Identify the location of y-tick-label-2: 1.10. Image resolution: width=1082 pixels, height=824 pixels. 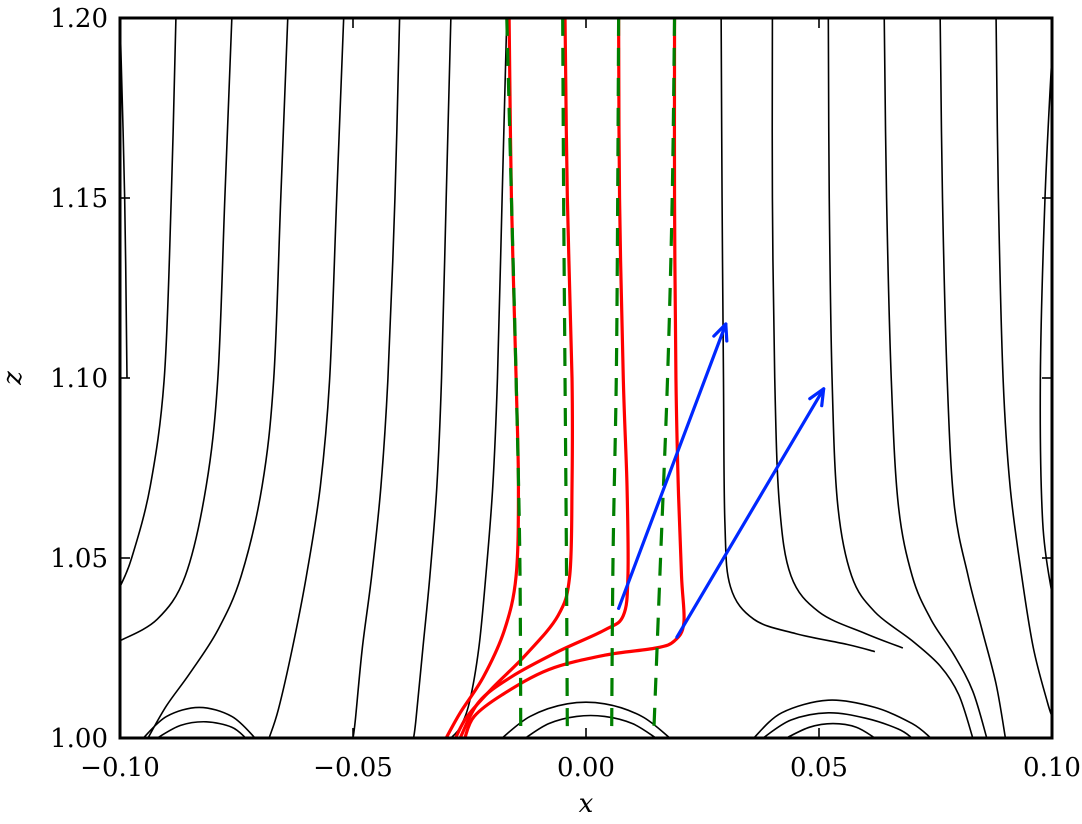
(79, 379).